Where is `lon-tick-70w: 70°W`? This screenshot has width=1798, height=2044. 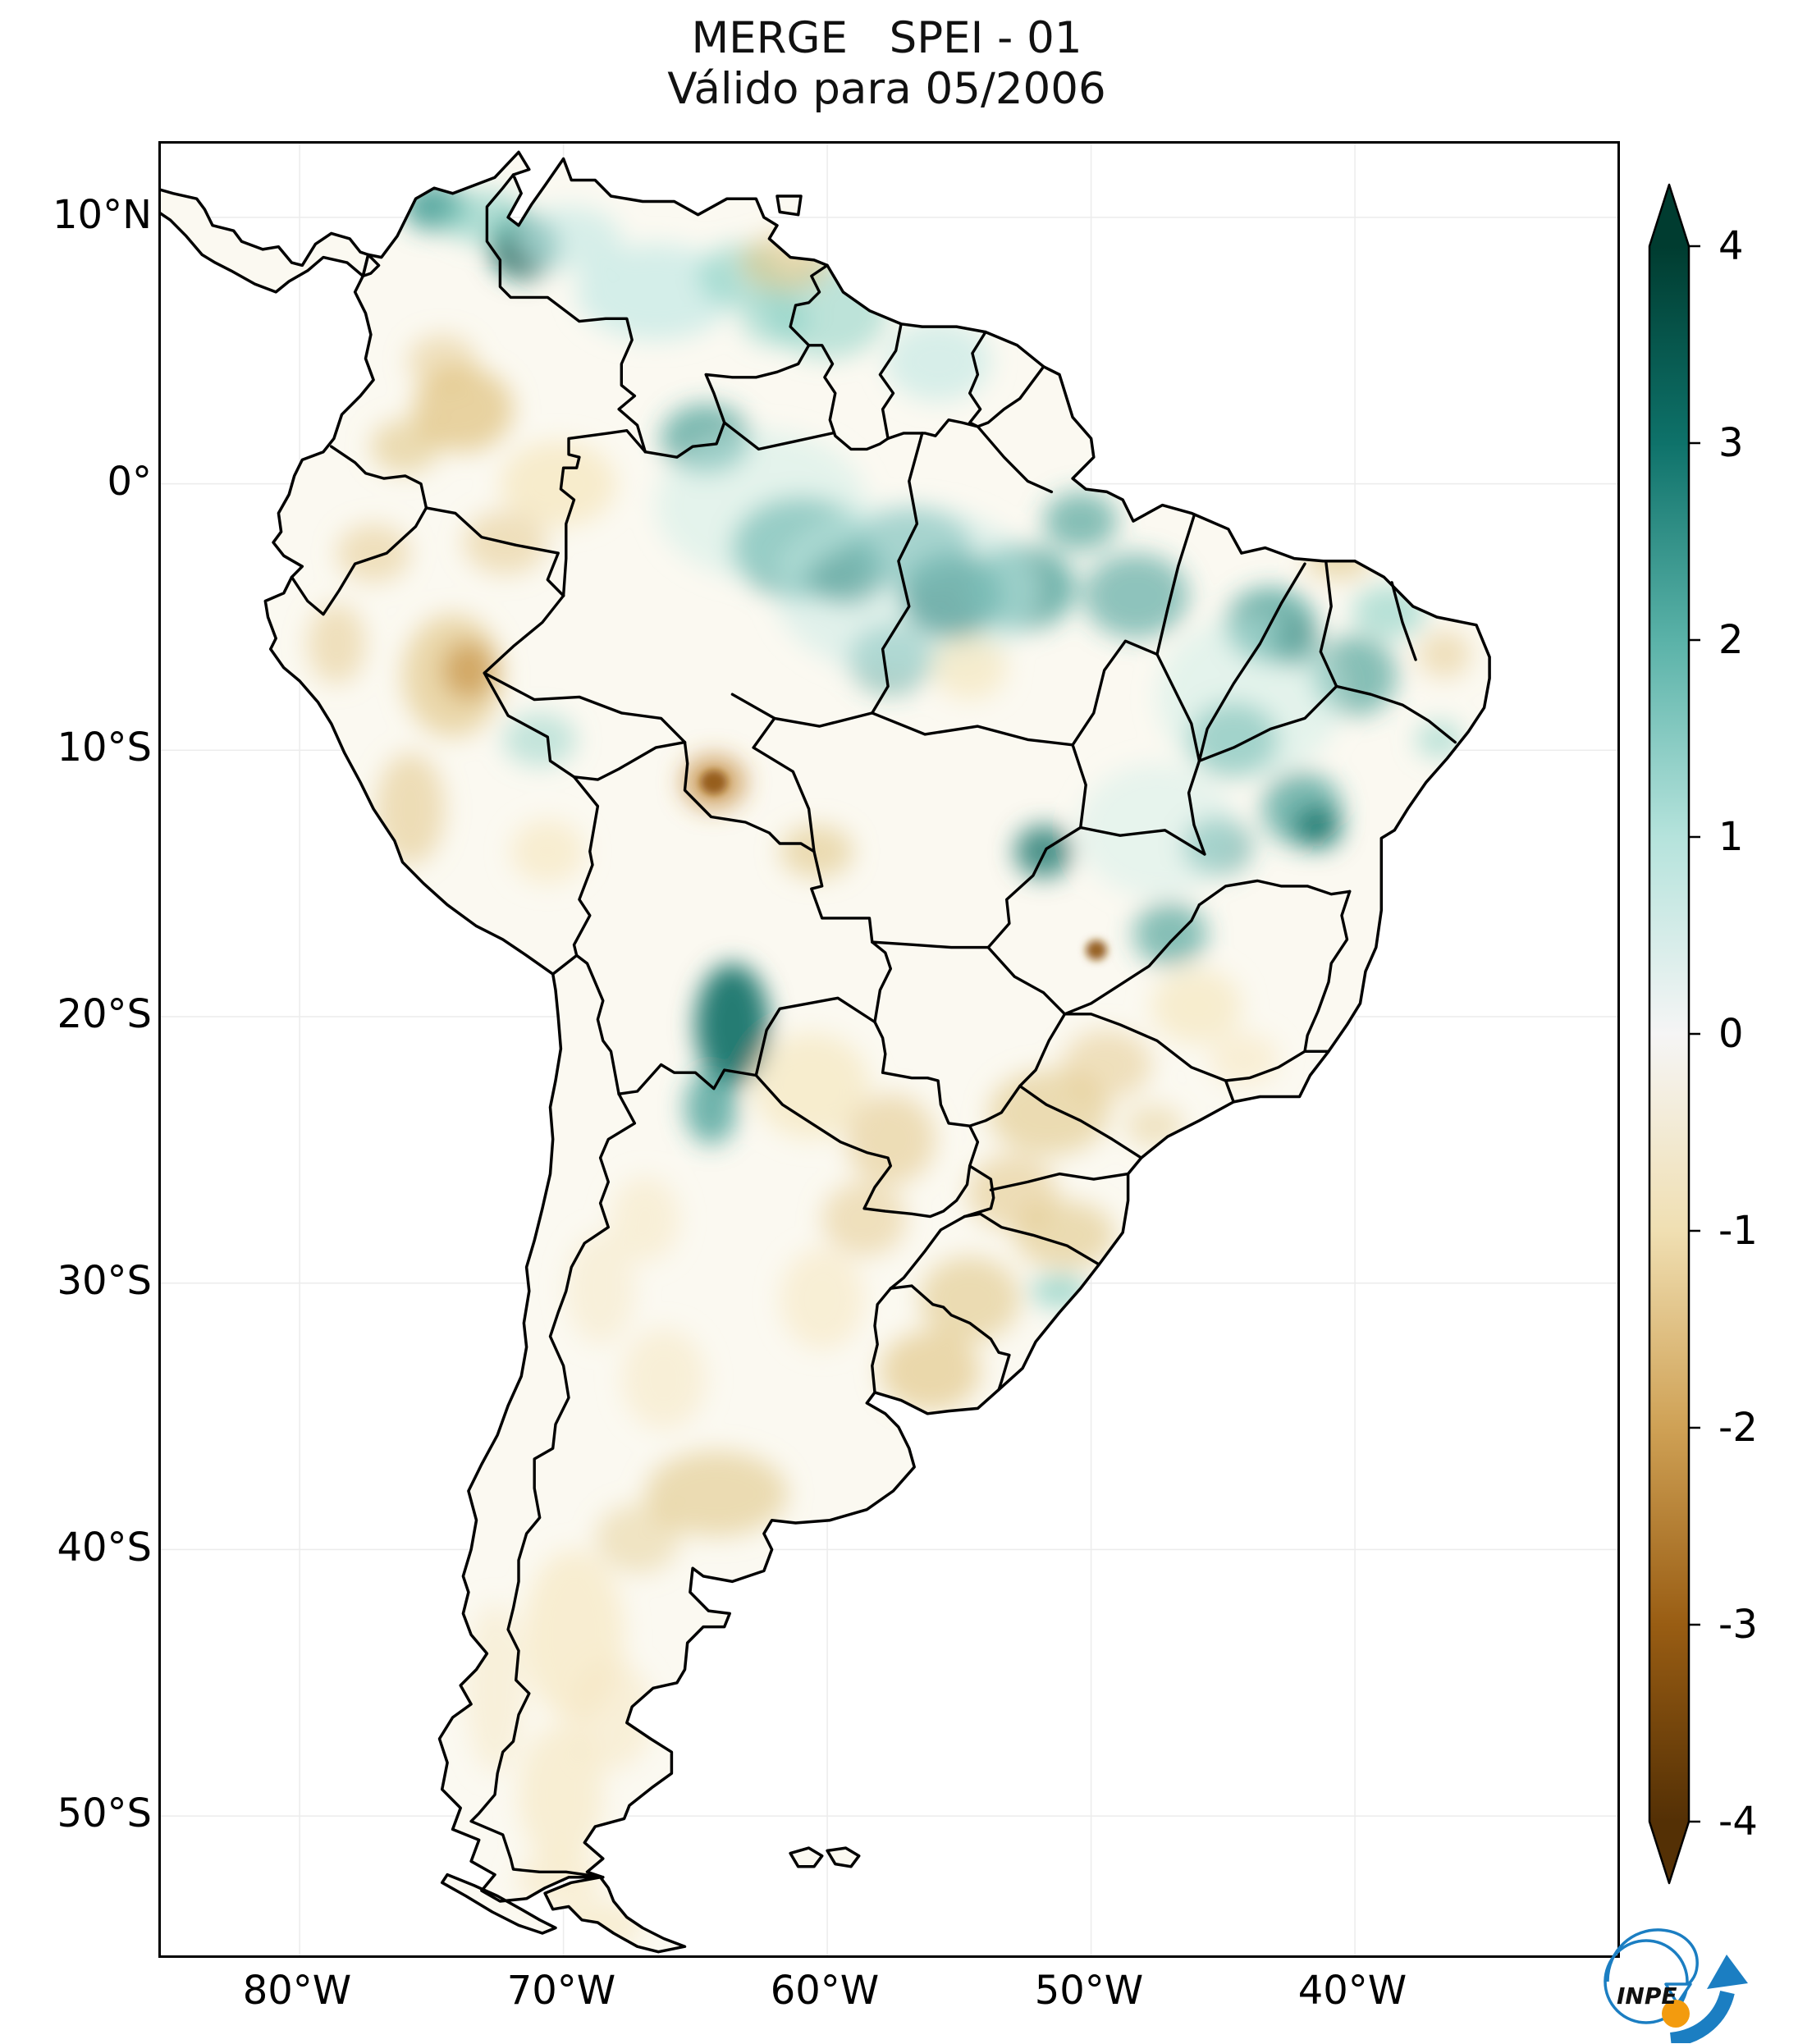 lon-tick-70w: 70°W is located at coordinates (561, 1991).